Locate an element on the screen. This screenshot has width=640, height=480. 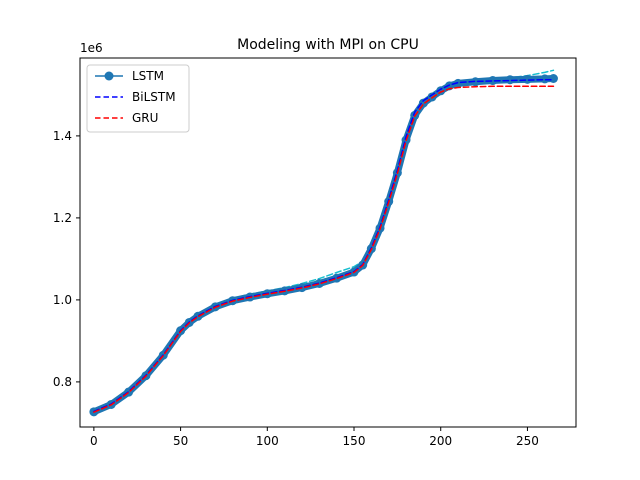
y-tick-label: 1.4 is located at coordinates (62, 136).